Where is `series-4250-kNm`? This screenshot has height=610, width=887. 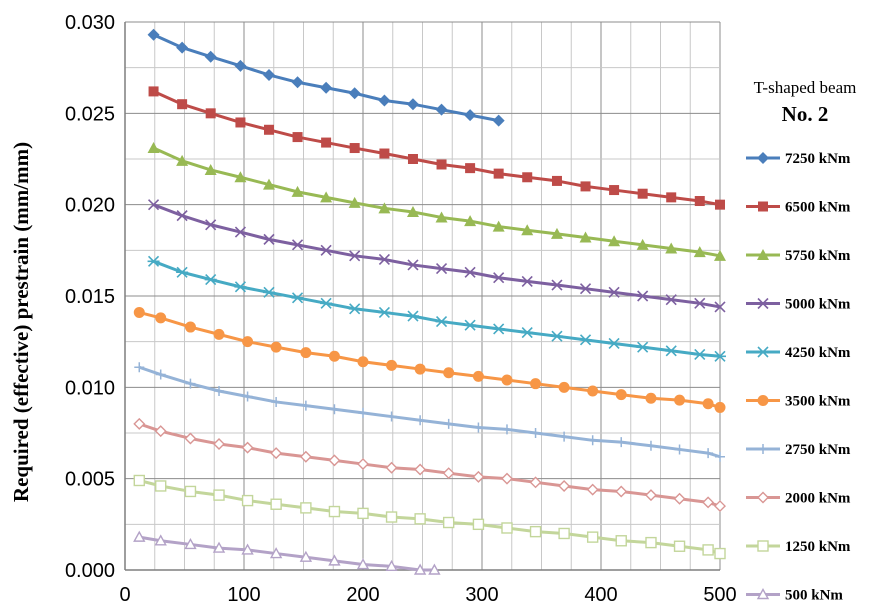 series-4250-kNm is located at coordinates (436, 308).